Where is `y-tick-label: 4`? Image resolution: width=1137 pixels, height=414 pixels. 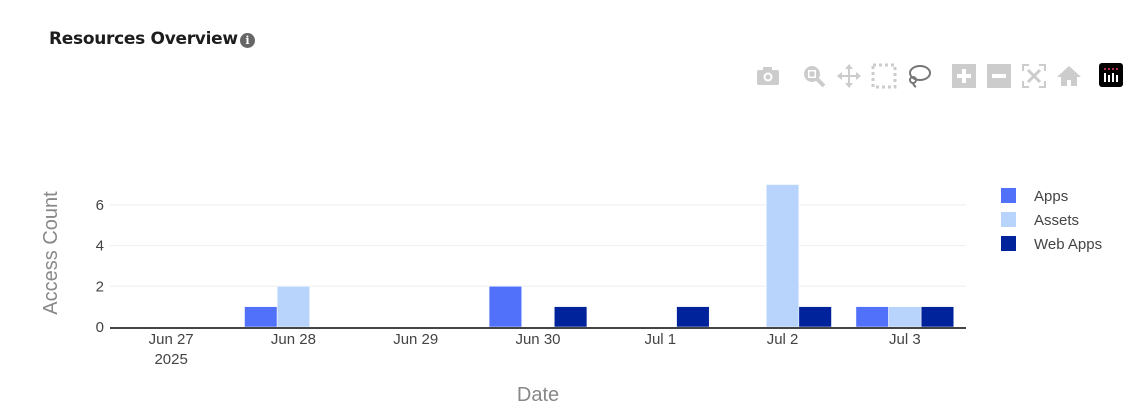 y-tick-label: 4 is located at coordinates (100, 246).